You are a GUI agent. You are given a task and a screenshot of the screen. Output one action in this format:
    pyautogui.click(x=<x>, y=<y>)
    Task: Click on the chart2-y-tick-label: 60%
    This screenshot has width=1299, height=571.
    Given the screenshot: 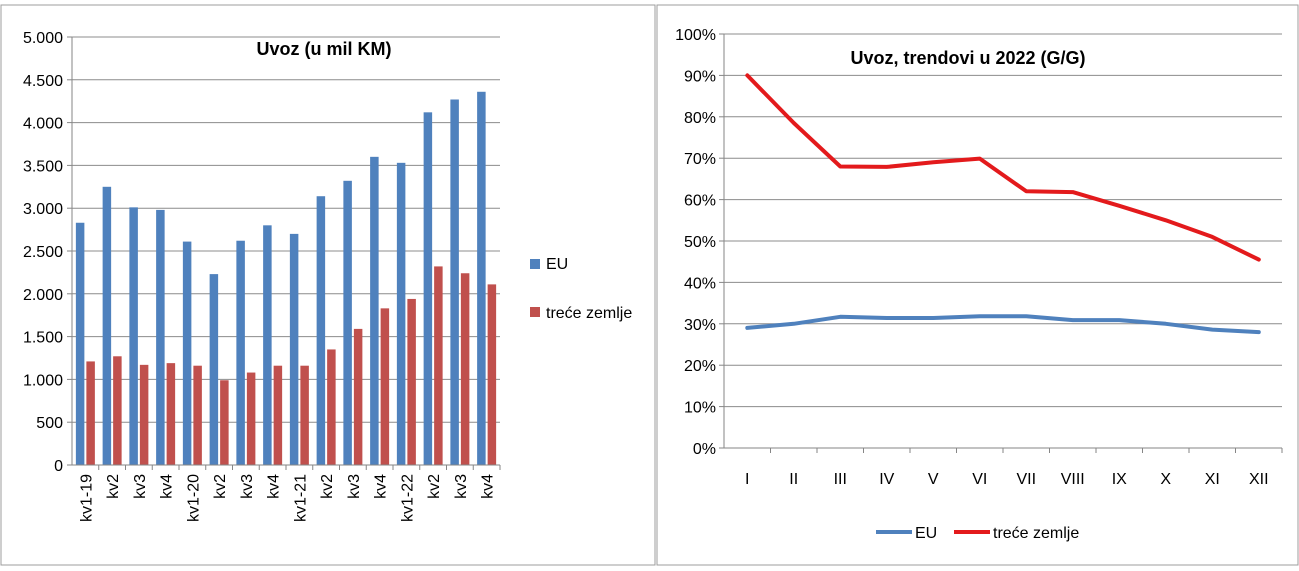 What is the action you would take?
    pyautogui.click(x=700, y=201)
    